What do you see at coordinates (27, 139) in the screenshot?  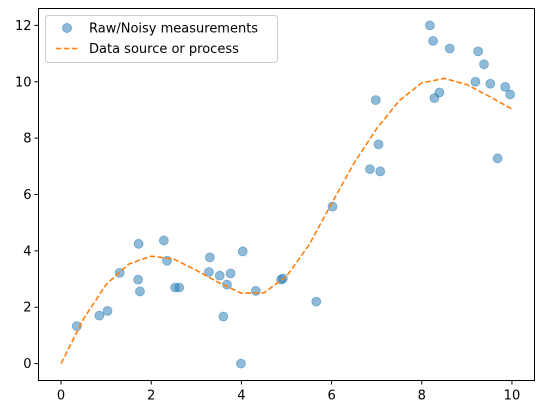 I see `y-tick-label: 8` at bounding box center [27, 139].